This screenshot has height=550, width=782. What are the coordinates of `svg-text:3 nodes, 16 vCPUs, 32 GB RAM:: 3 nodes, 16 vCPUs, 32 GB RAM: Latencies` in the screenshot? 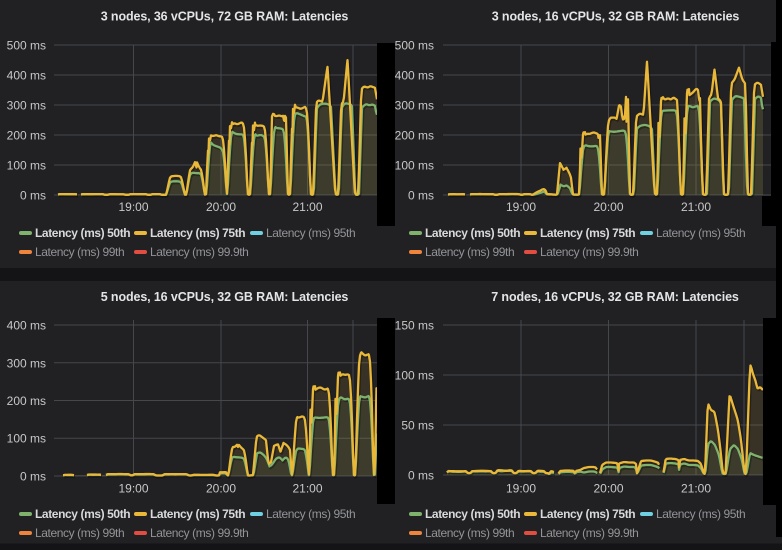 It's located at (616, 17).